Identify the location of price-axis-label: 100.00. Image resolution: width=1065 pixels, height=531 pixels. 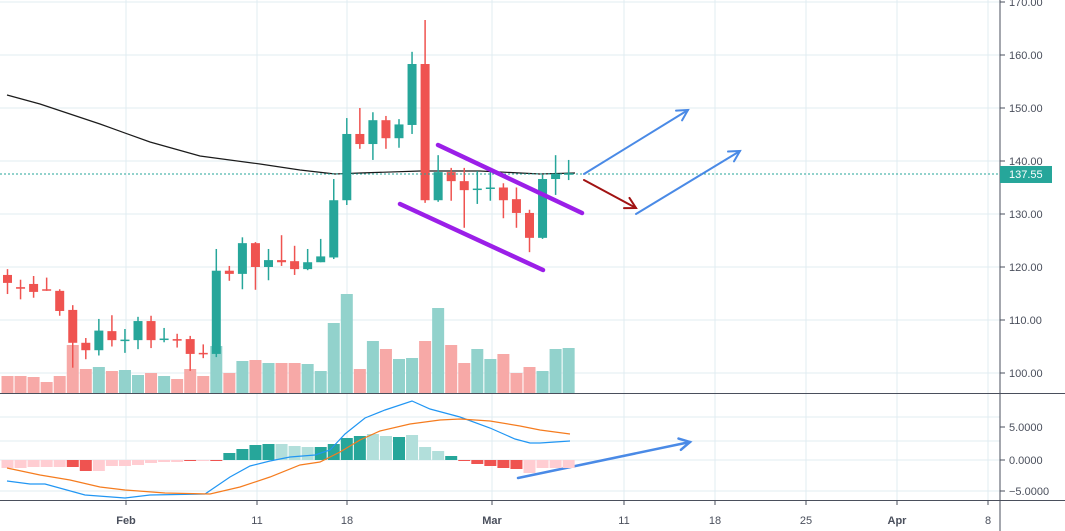
(1026, 374).